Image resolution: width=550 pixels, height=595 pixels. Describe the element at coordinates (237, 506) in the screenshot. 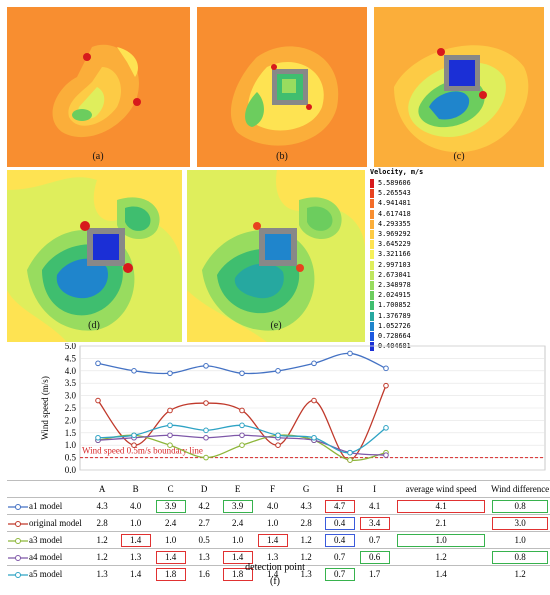

I see `value-cell-text: 3.9` at that location.